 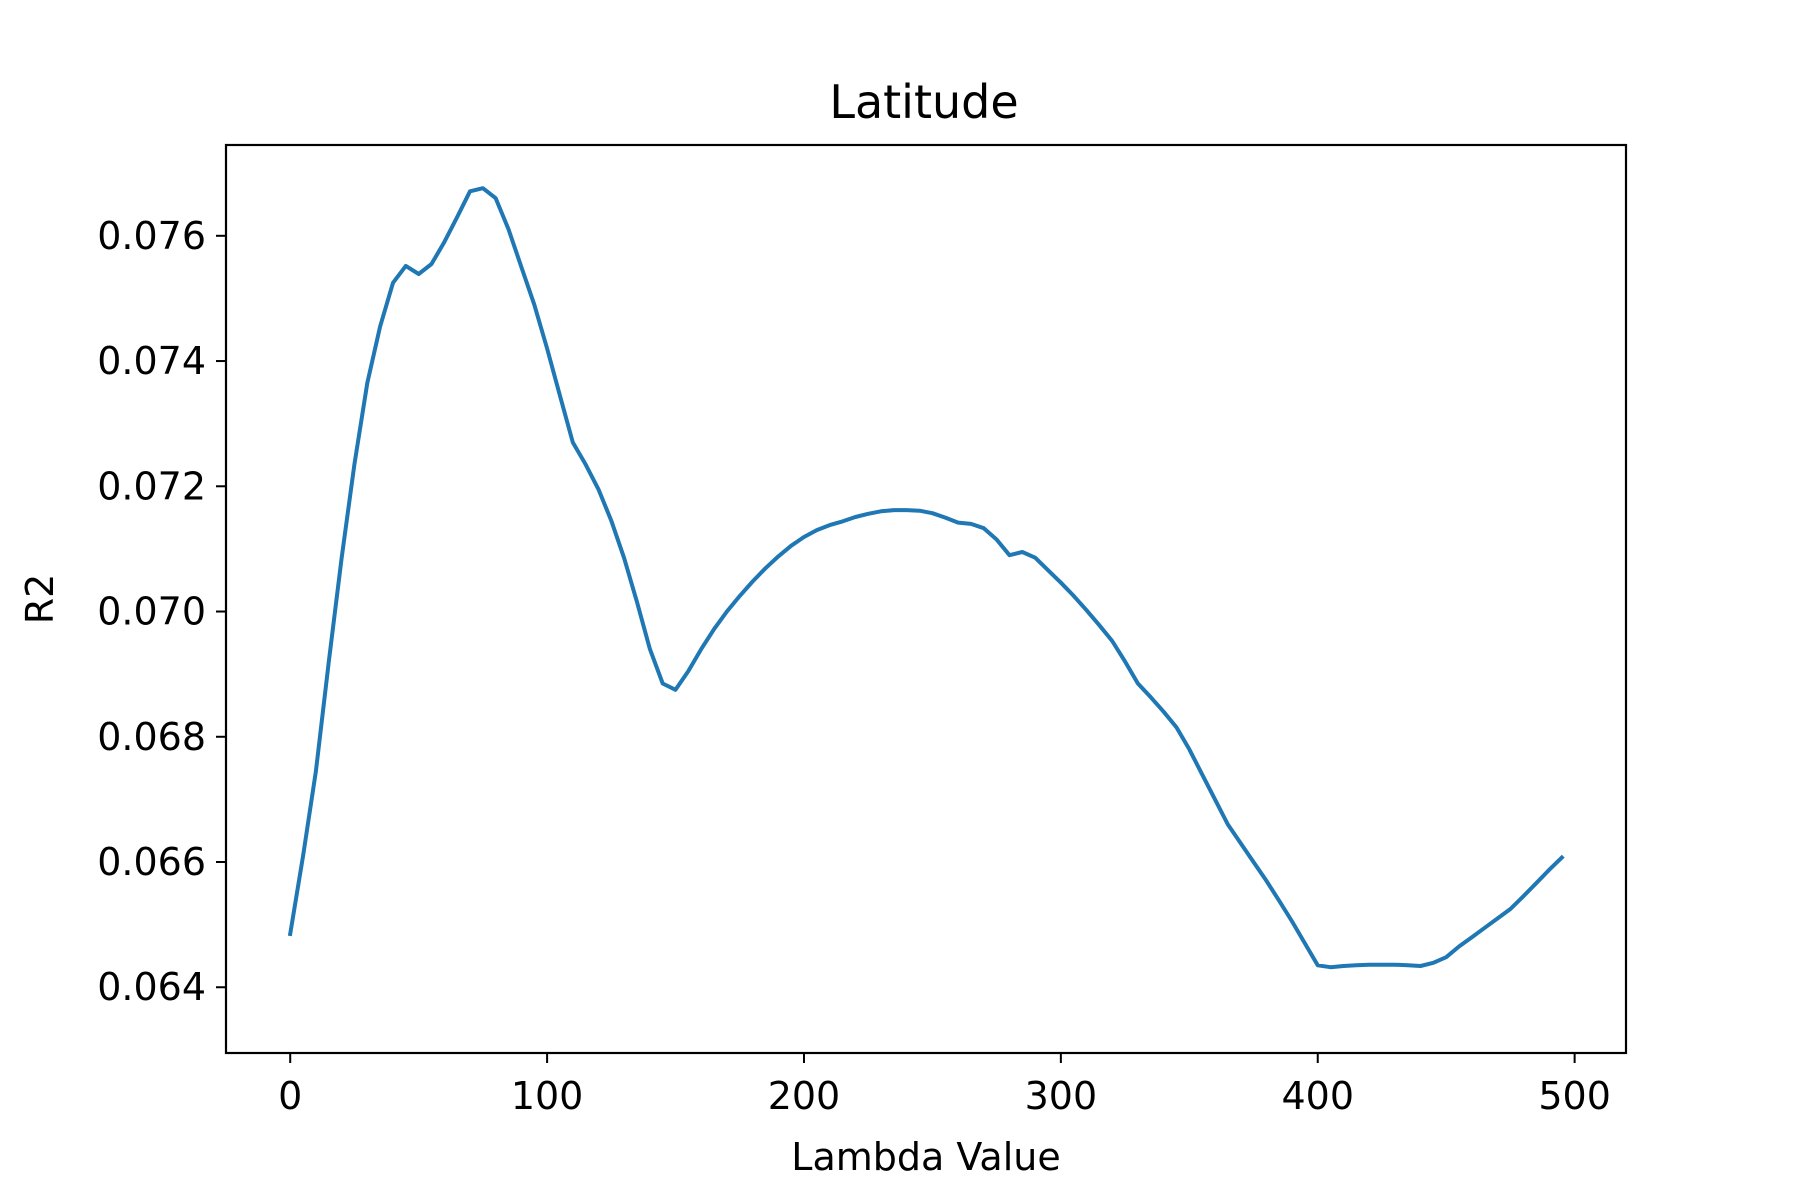 What do you see at coordinates (151, 486) in the screenshot?
I see `y-tick-label: 0.072` at bounding box center [151, 486].